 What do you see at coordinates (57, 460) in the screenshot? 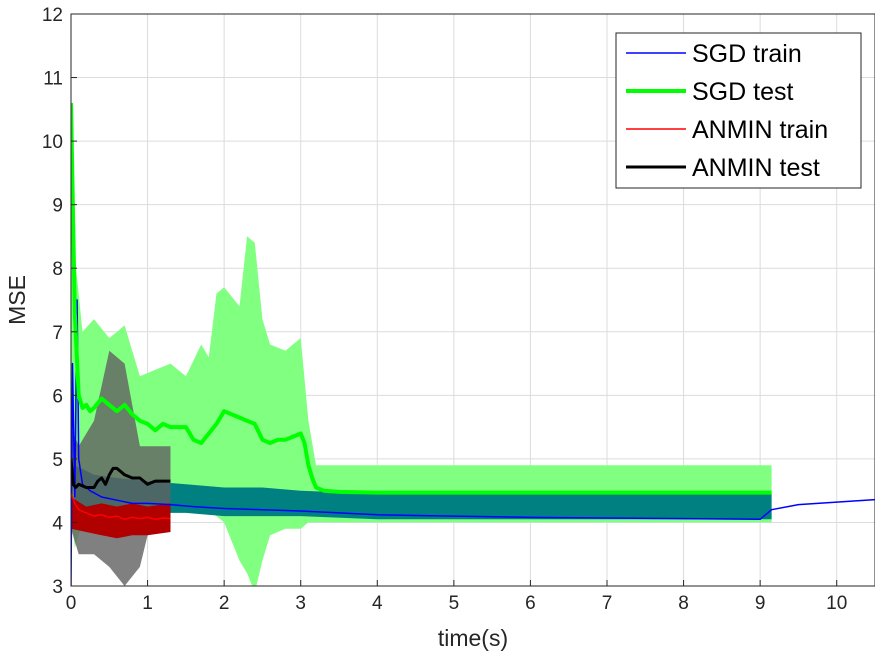
I see `y-tick-label: 5` at bounding box center [57, 460].